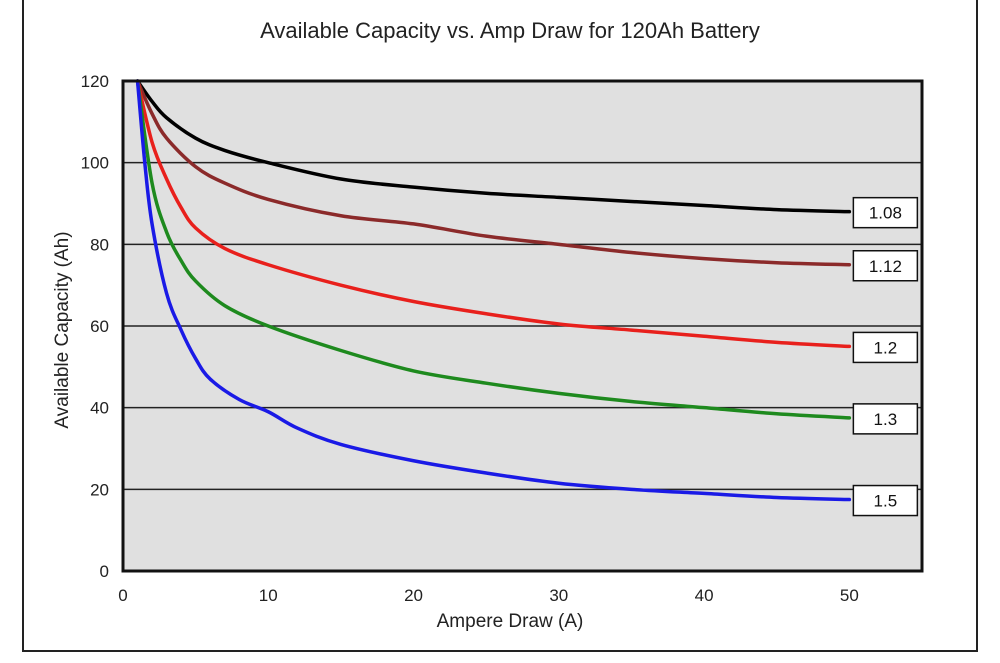 The height and width of the screenshot is (663, 1000). I want to click on x-tick-label: 30, so click(558, 595).